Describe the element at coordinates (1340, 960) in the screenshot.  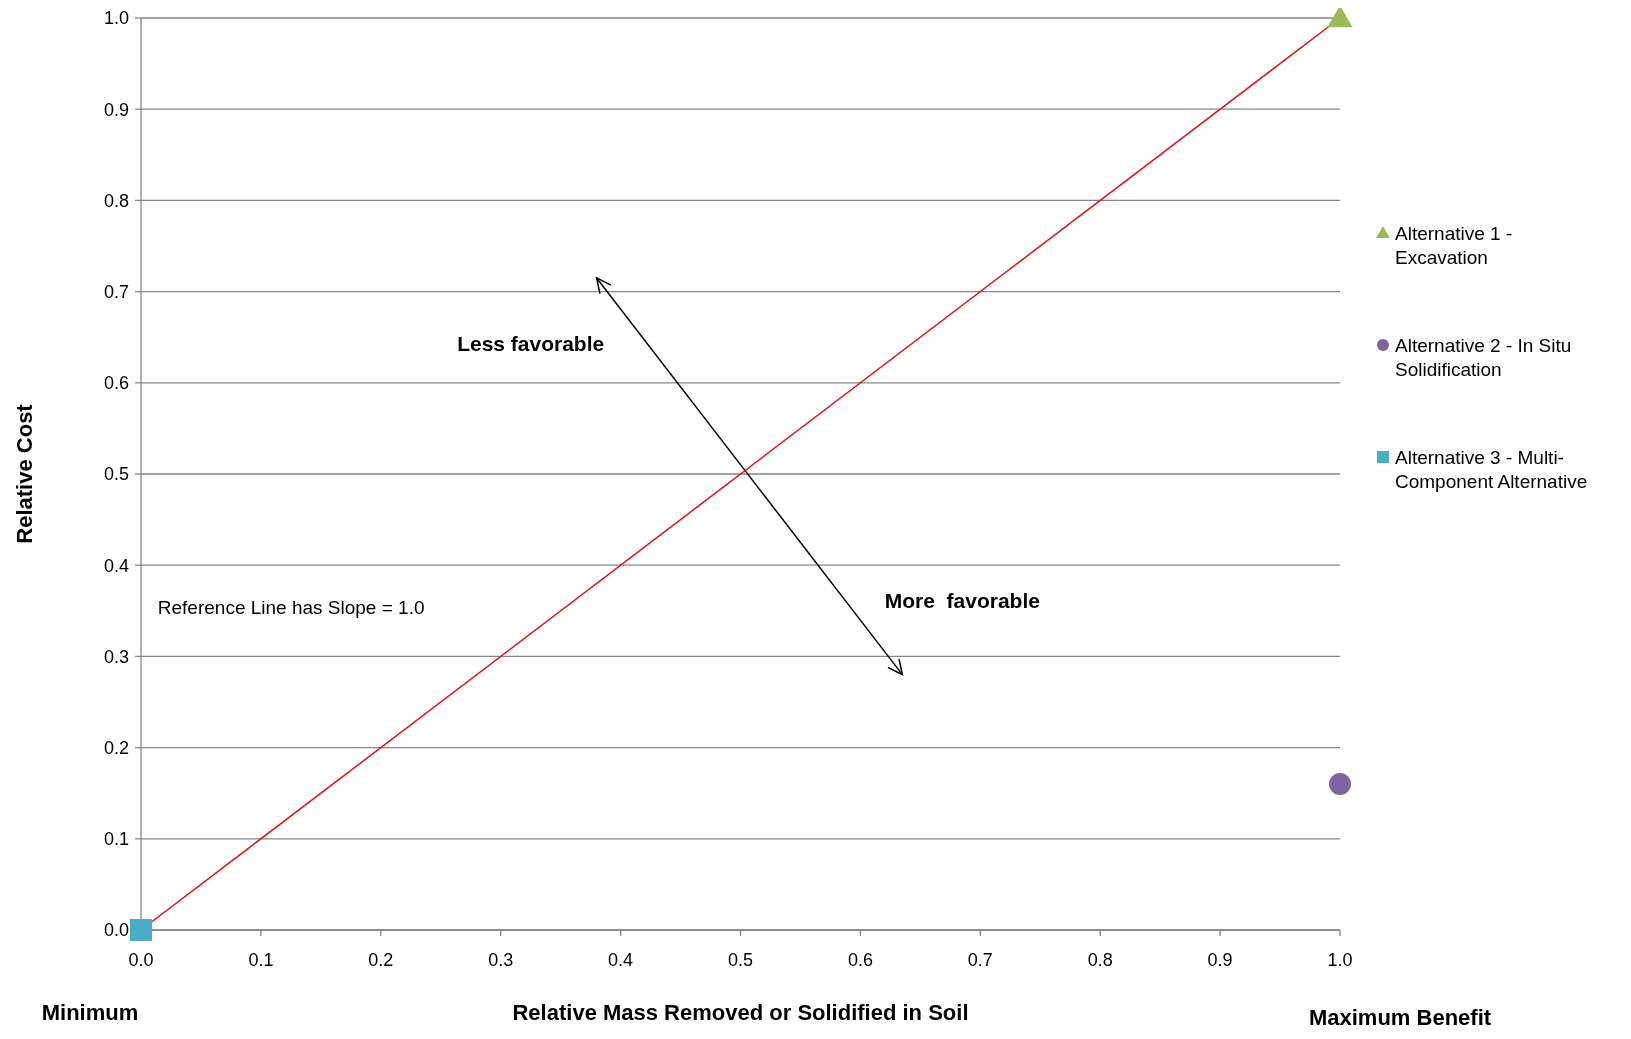
I see `x-tick-label: 1.0` at that location.